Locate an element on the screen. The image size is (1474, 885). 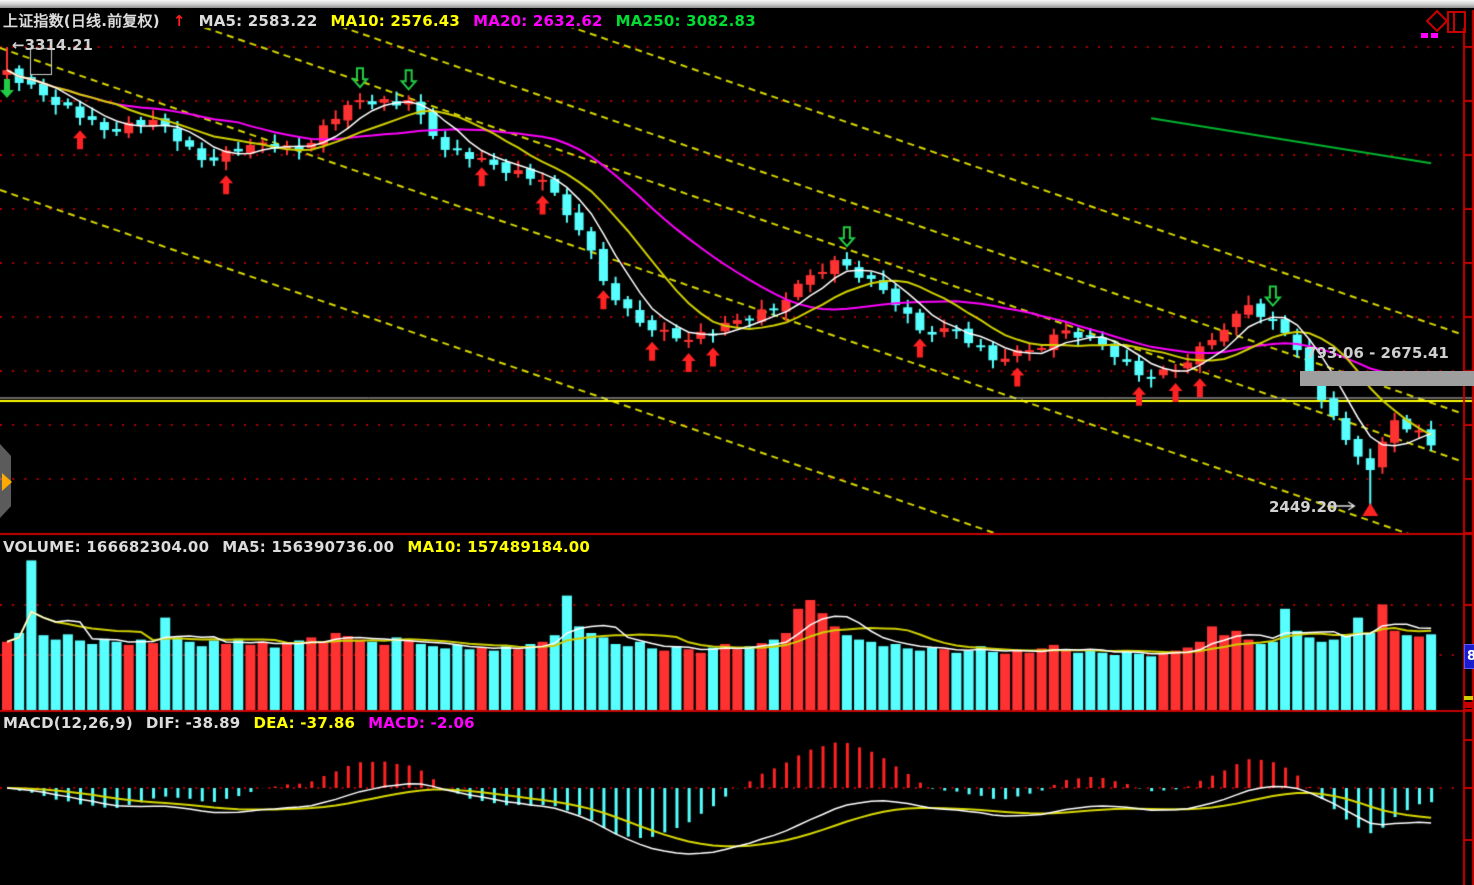
top-scrollbar is located at coordinates (737, 4).